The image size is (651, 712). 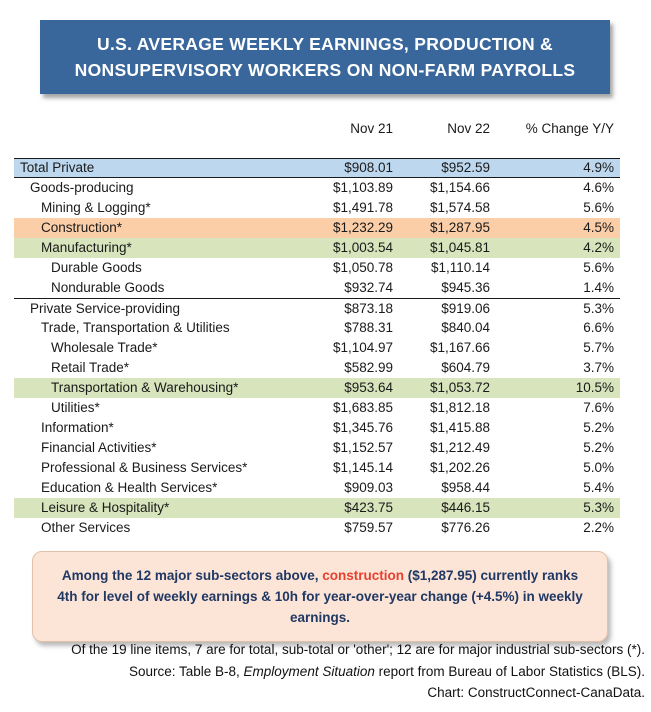 What do you see at coordinates (368, 387) in the screenshot?
I see `nov21-value: $953.64` at bounding box center [368, 387].